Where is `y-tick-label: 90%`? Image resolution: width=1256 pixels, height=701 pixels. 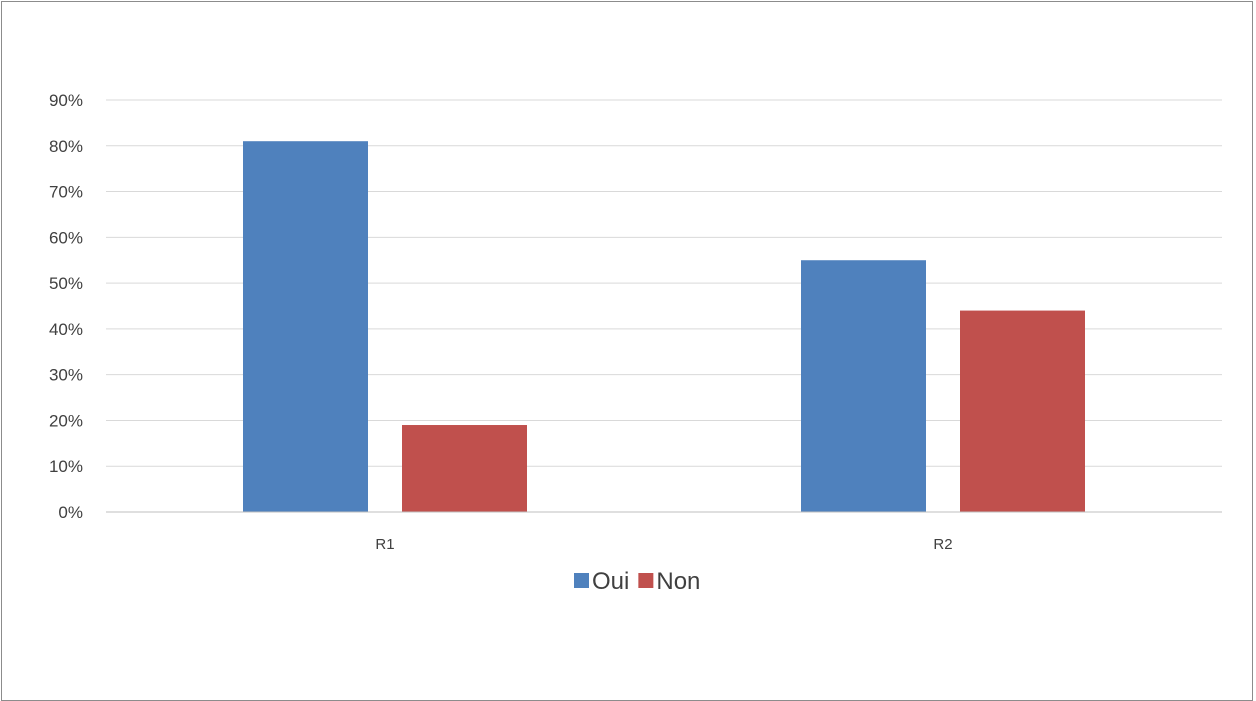
y-tick-label: 90% is located at coordinates (66, 100).